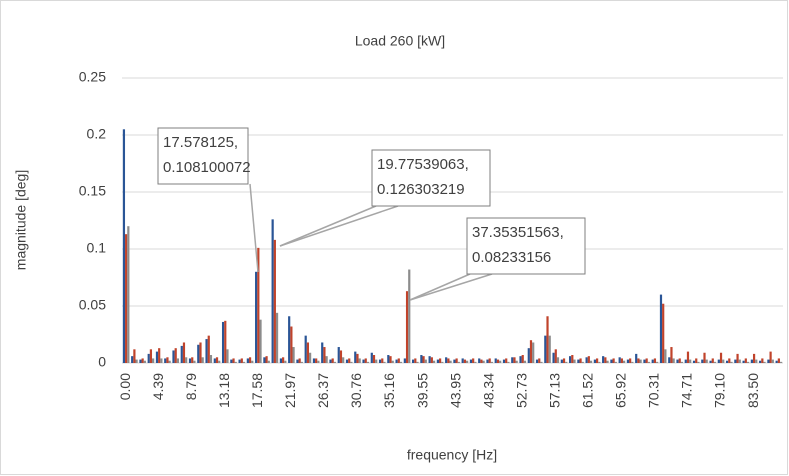  Describe the element at coordinates (257, 390) in the screenshot. I see `x-tick-label: 17.58` at that location.